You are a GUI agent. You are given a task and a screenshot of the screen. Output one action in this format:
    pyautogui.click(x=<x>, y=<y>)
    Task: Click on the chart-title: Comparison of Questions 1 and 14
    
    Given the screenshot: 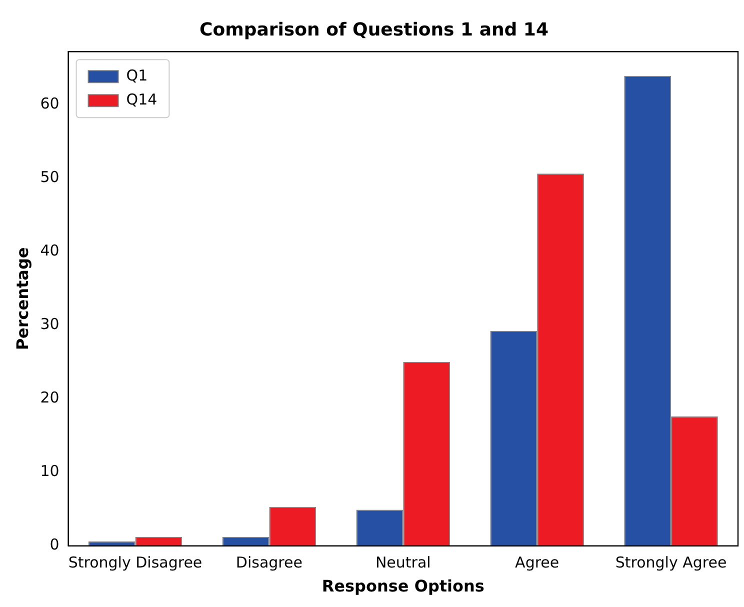 What is the action you would take?
    pyautogui.click(x=374, y=29)
    